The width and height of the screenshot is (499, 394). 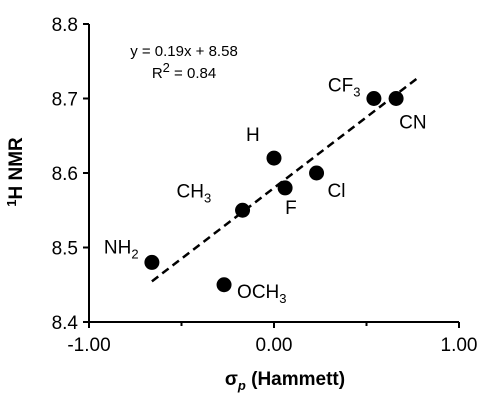 What do you see at coordinates (65, 100) in the screenshot?
I see `y-tick-label: 8.7` at bounding box center [65, 100].